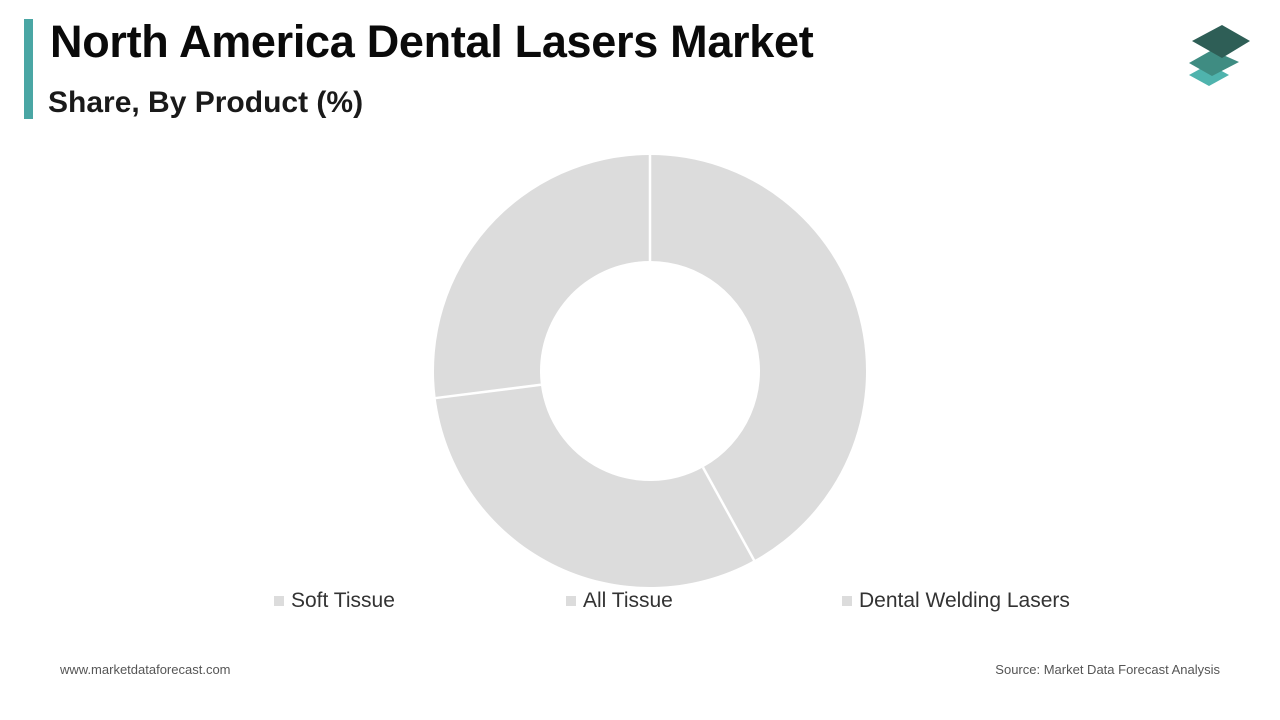 The width and height of the screenshot is (1280, 720). I want to click on legend-item-dental-welding-lasers: Dental Welding Lasers, so click(956, 601).